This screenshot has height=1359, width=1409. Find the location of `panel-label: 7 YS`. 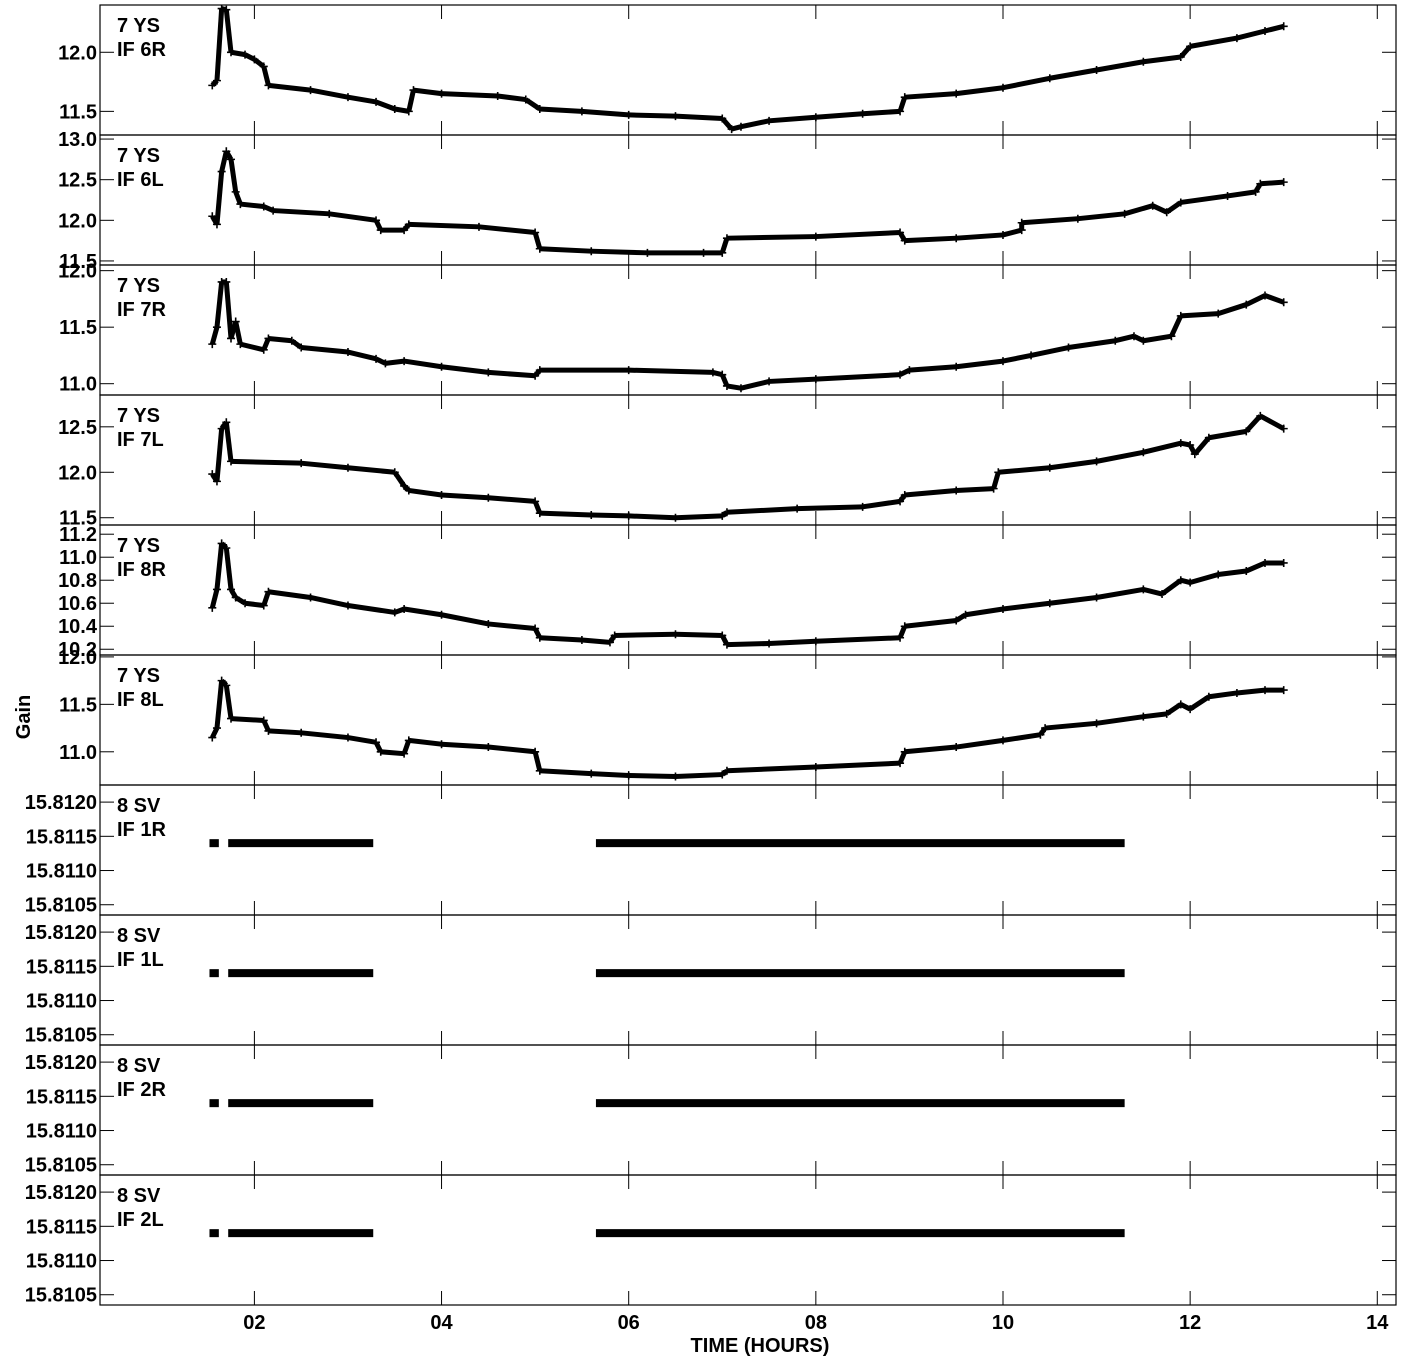

panel-label: 7 YS is located at coordinates (138, 26).